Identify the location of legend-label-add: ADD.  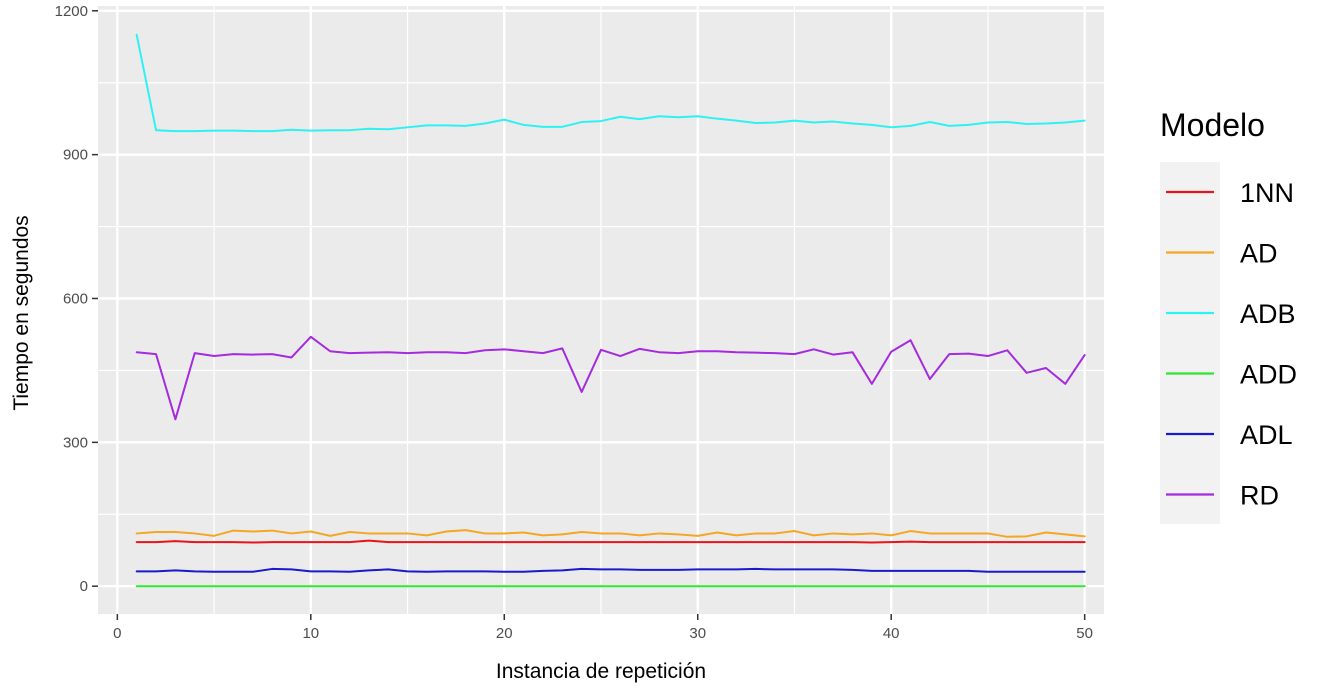
(1268, 375).